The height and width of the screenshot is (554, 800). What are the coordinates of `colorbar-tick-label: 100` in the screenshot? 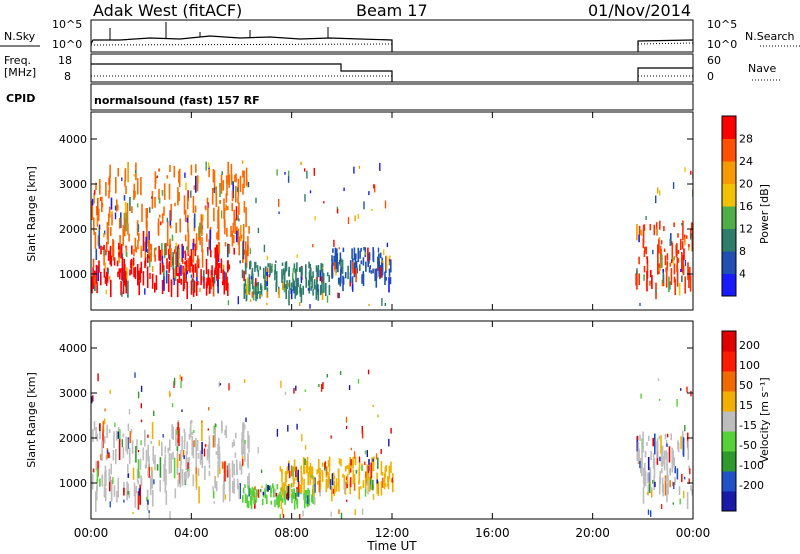 It's located at (749, 365).